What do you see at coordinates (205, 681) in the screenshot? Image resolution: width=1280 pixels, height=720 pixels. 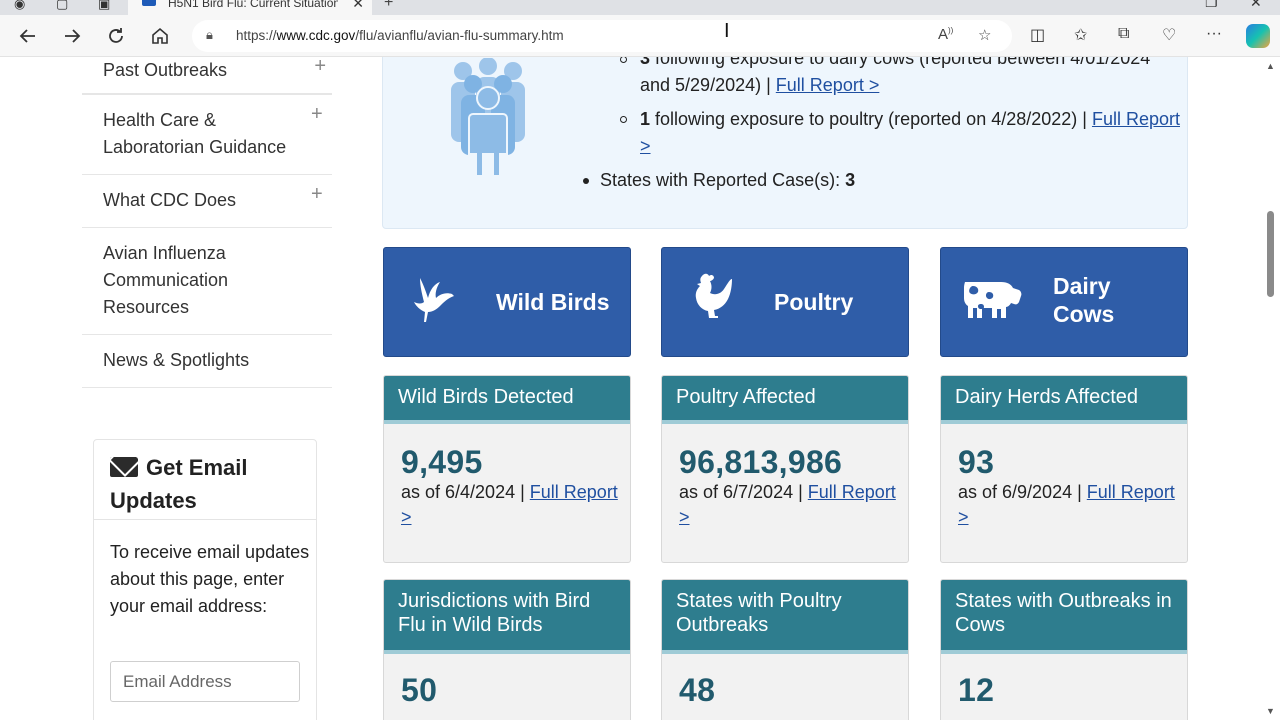 I see `email-field` at bounding box center [205, 681].